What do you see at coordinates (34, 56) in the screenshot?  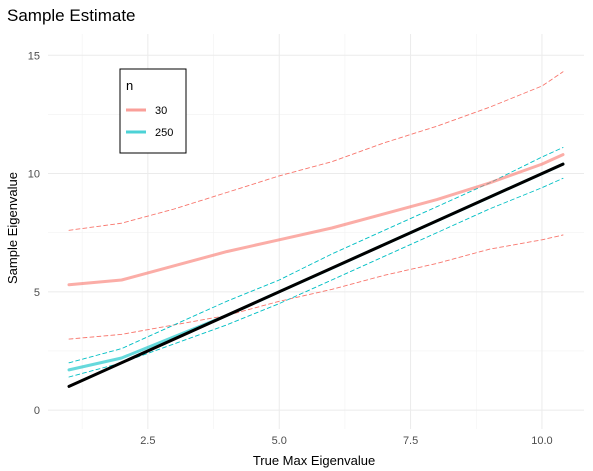 I see `y-tick-label: 15` at bounding box center [34, 56].